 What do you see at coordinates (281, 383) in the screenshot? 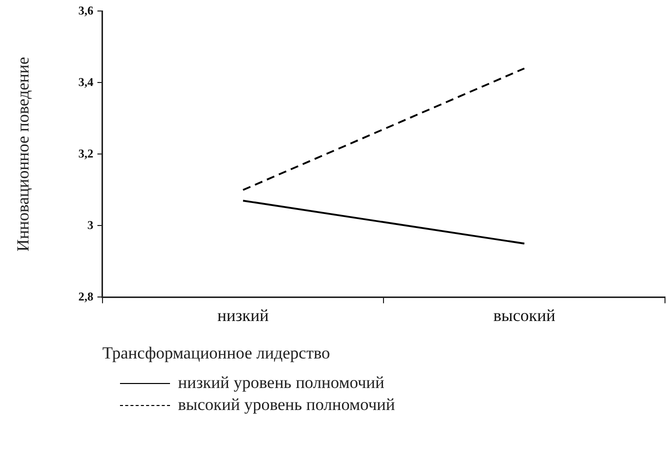
I see `legend-label: низкий уровень полномочий` at bounding box center [281, 383].